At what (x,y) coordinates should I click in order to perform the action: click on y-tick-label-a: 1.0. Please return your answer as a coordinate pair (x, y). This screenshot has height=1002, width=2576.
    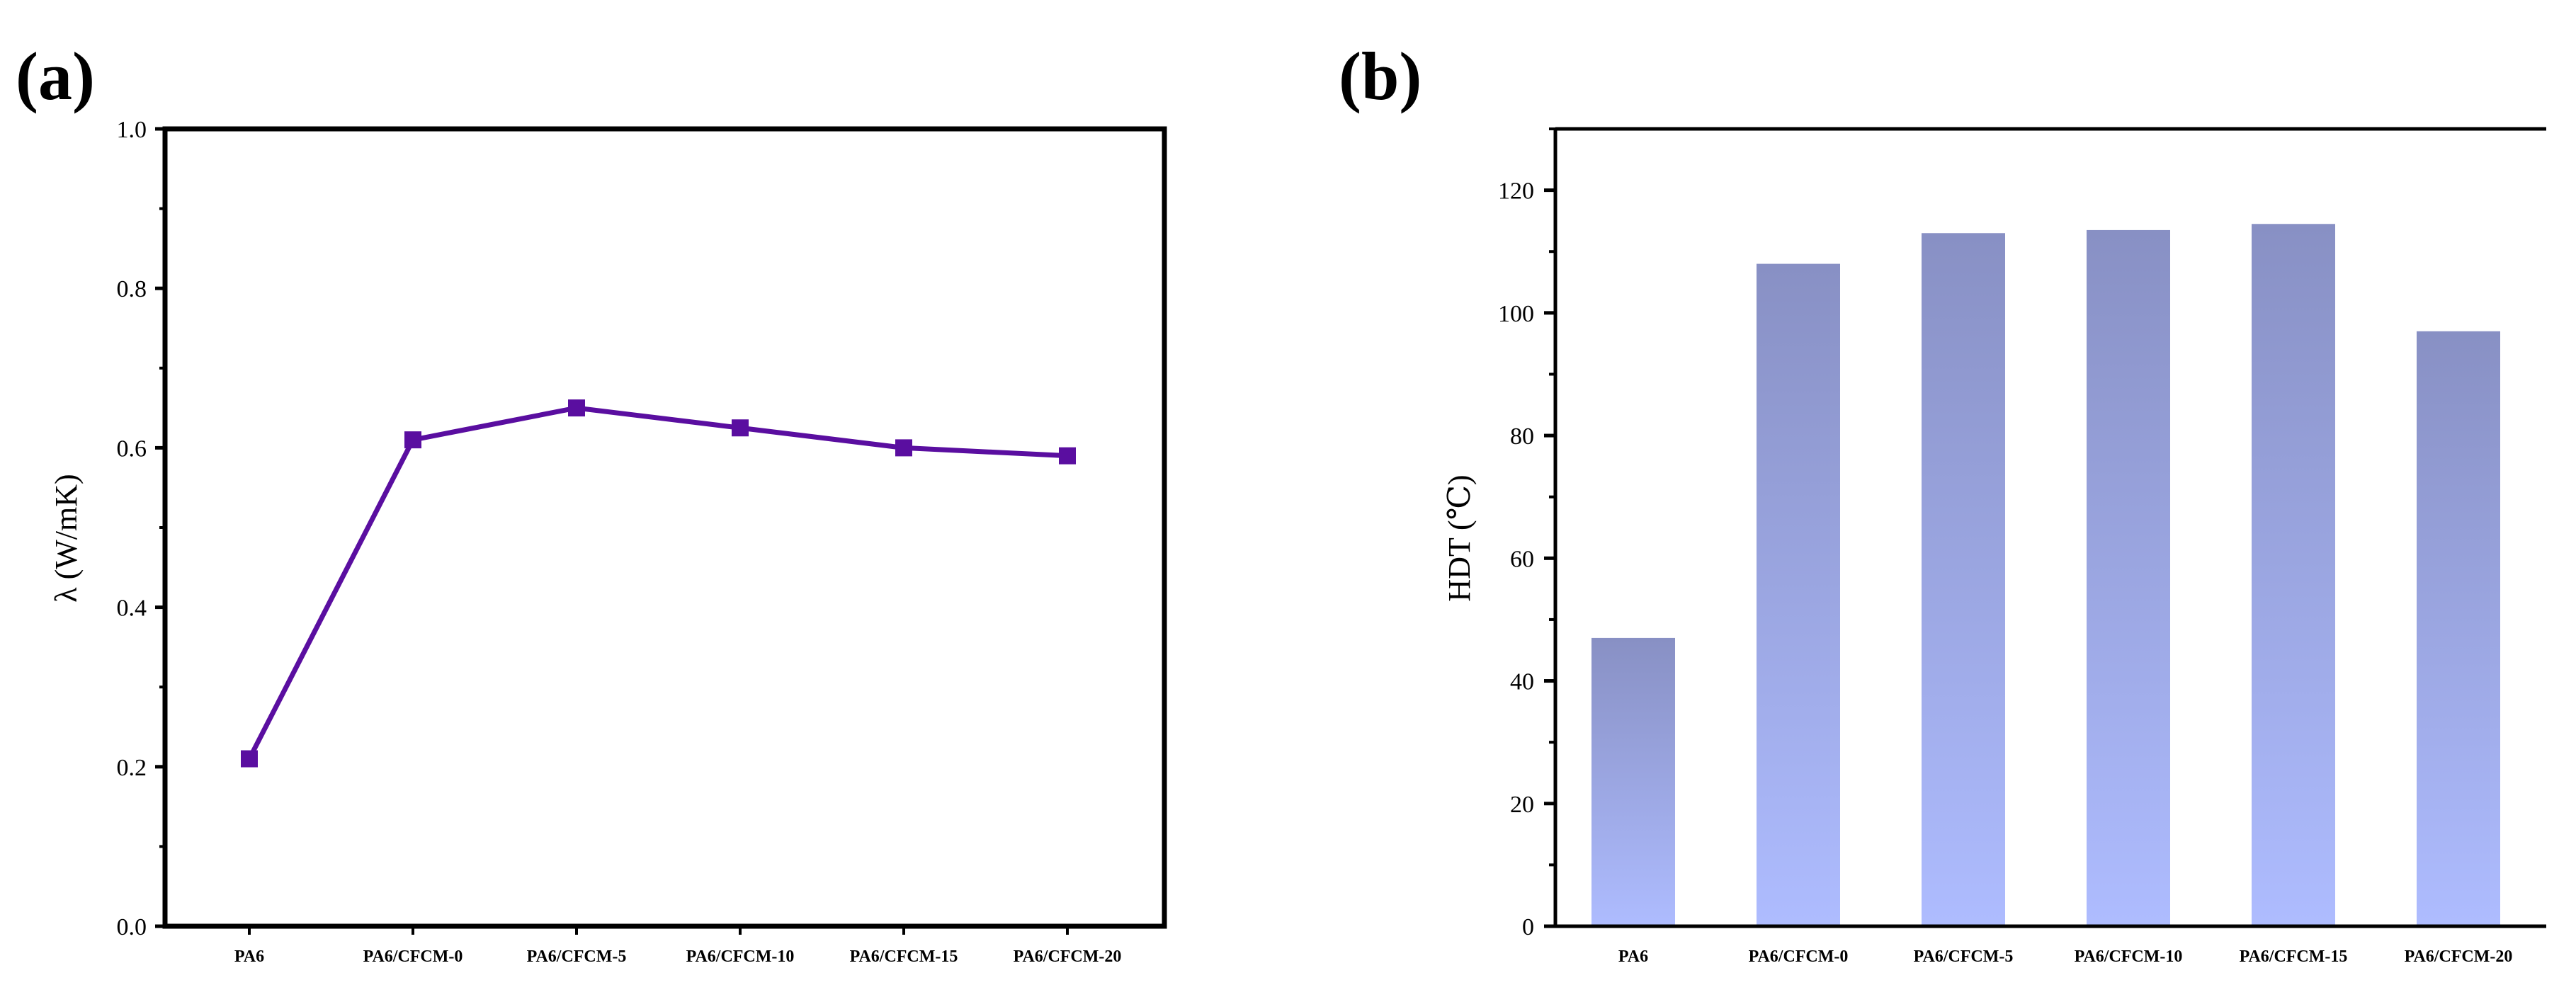
    Looking at the image, I should click on (132, 130).